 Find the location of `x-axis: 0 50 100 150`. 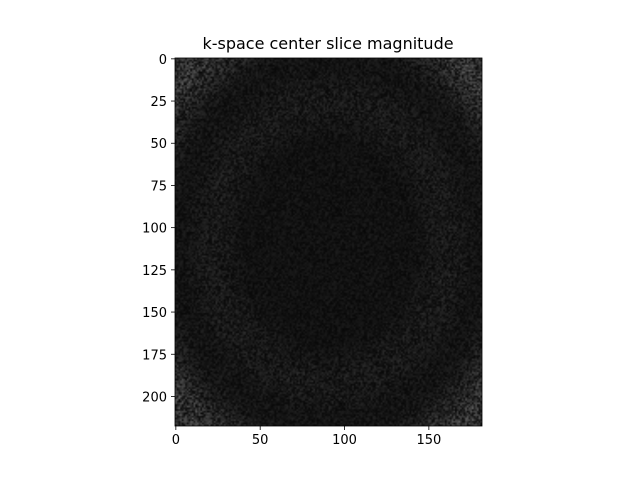

x-axis: 0 50 100 150 is located at coordinates (306, 437).